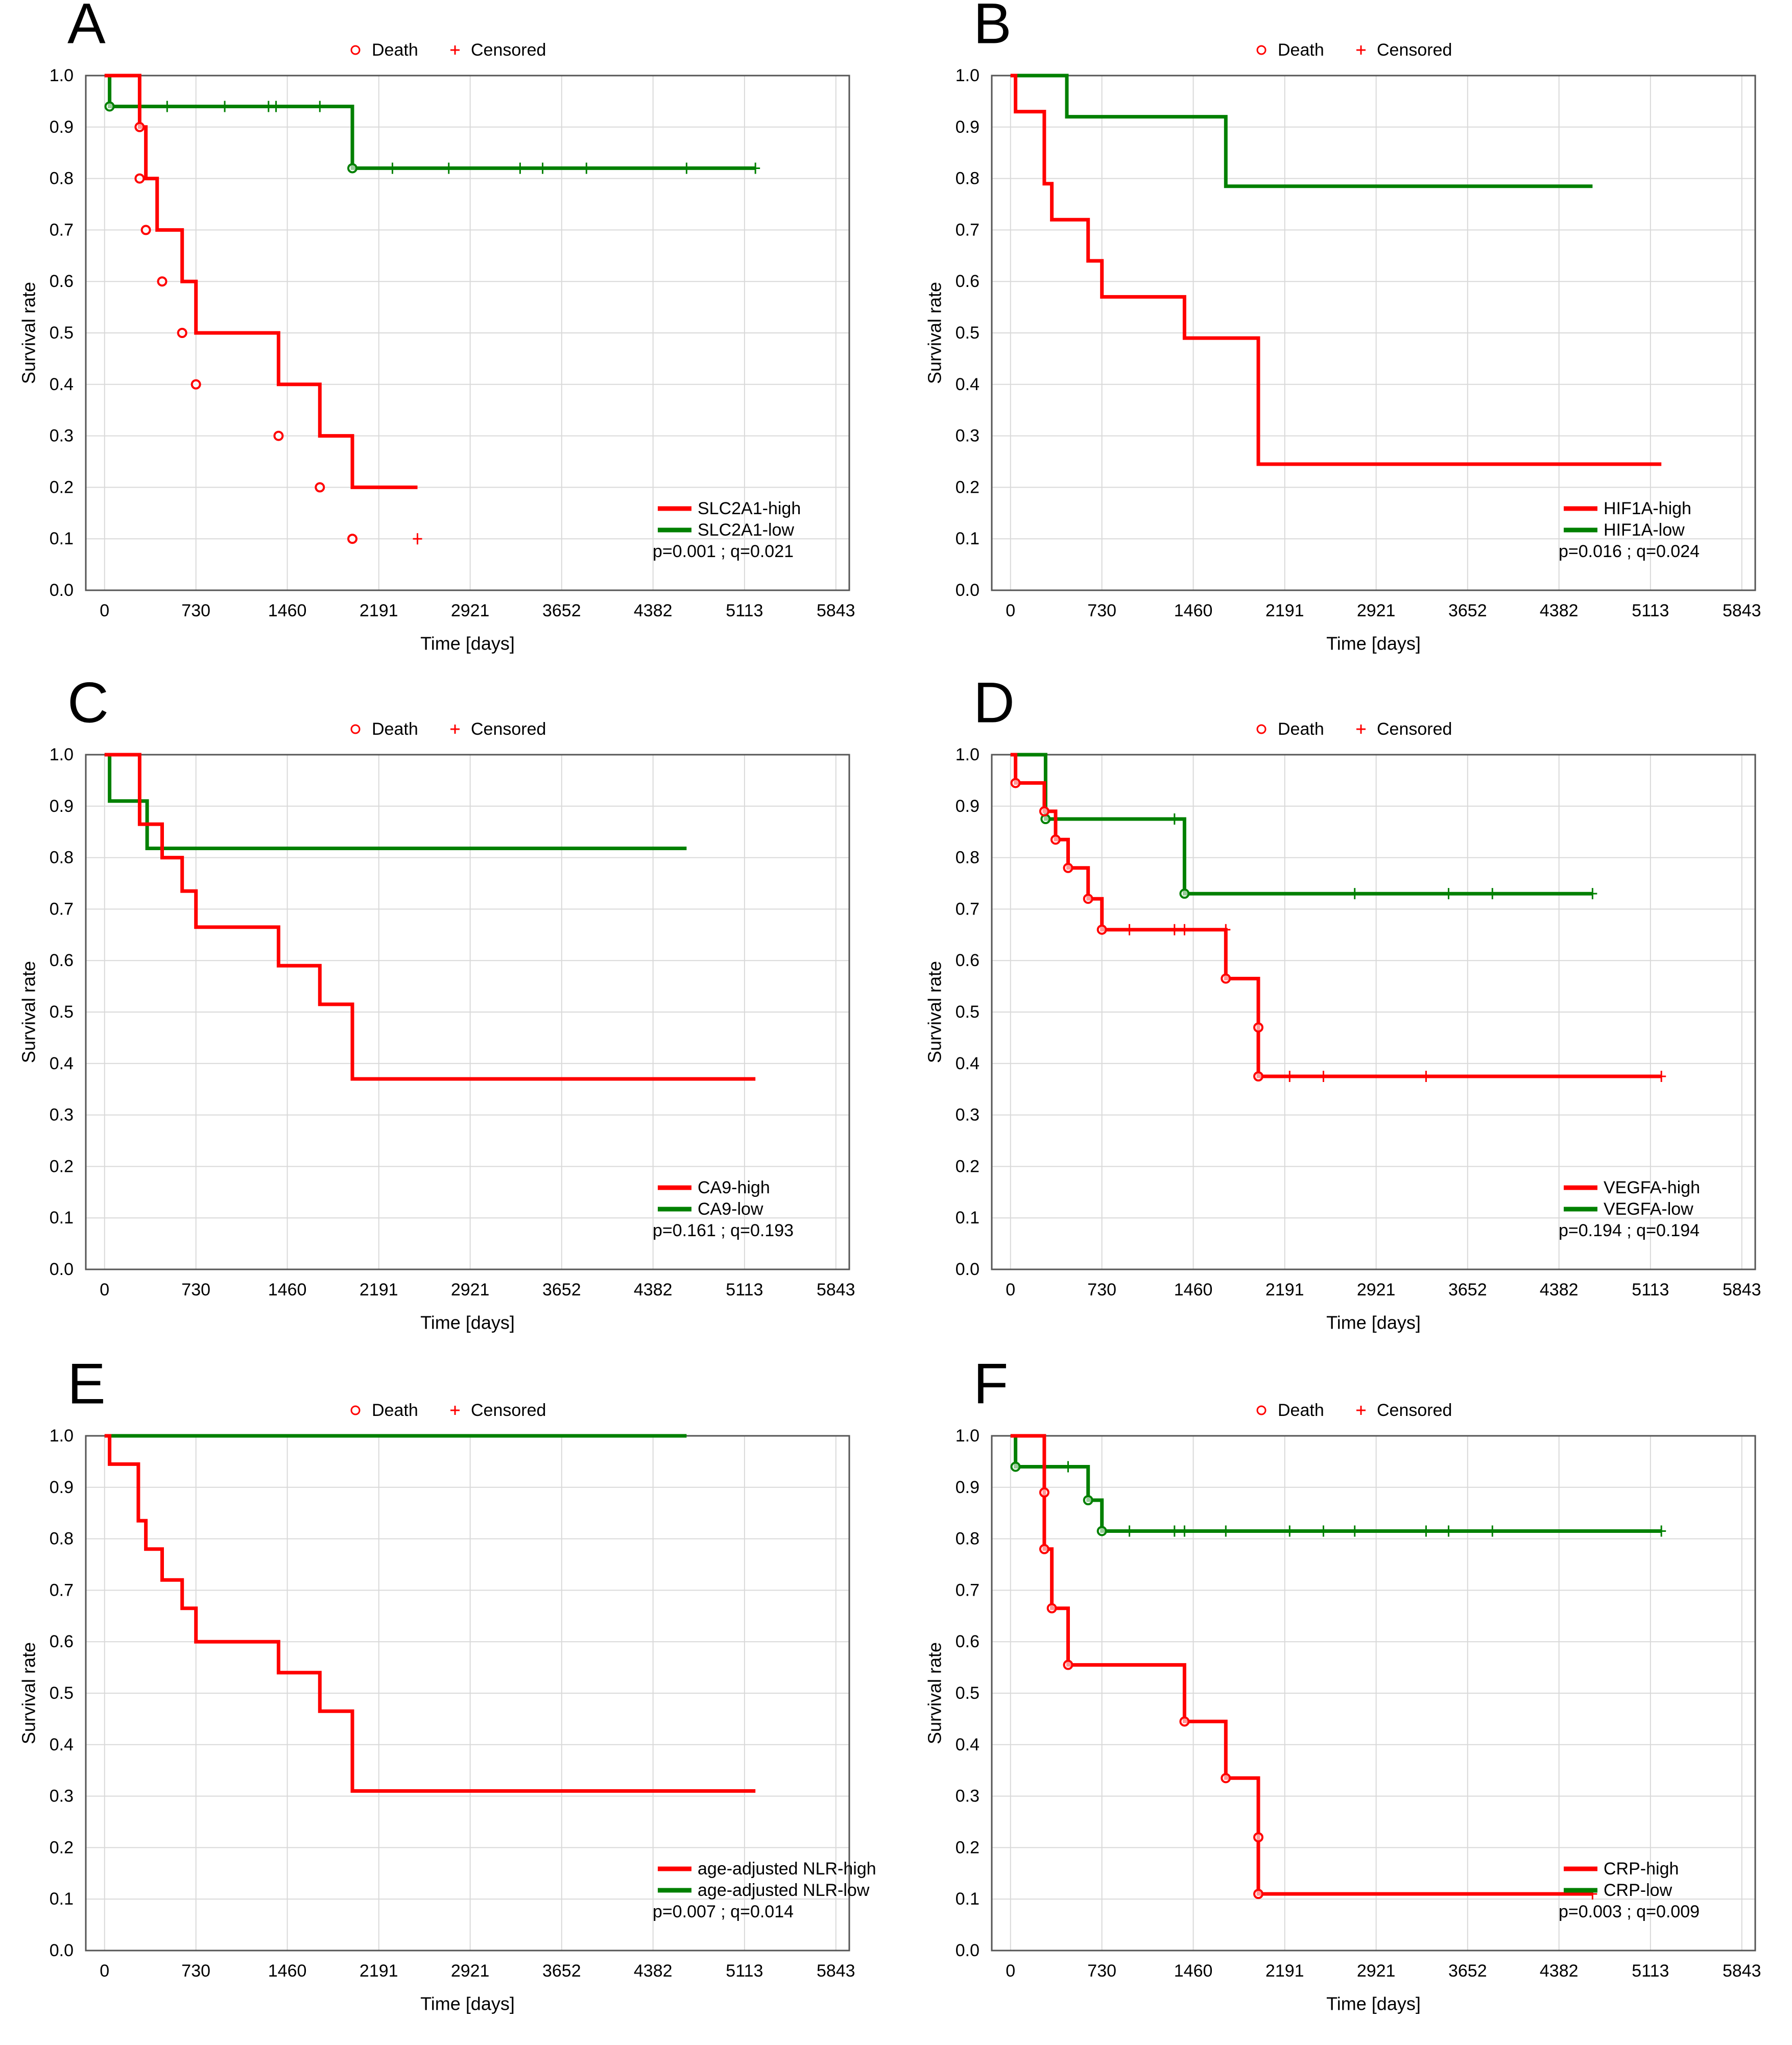 This screenshot has width=1792, height=2045. What do you see at coordinates (88, 703) in the screenshot?
I see `panel-letter: C` at bounding box center [88, 703].